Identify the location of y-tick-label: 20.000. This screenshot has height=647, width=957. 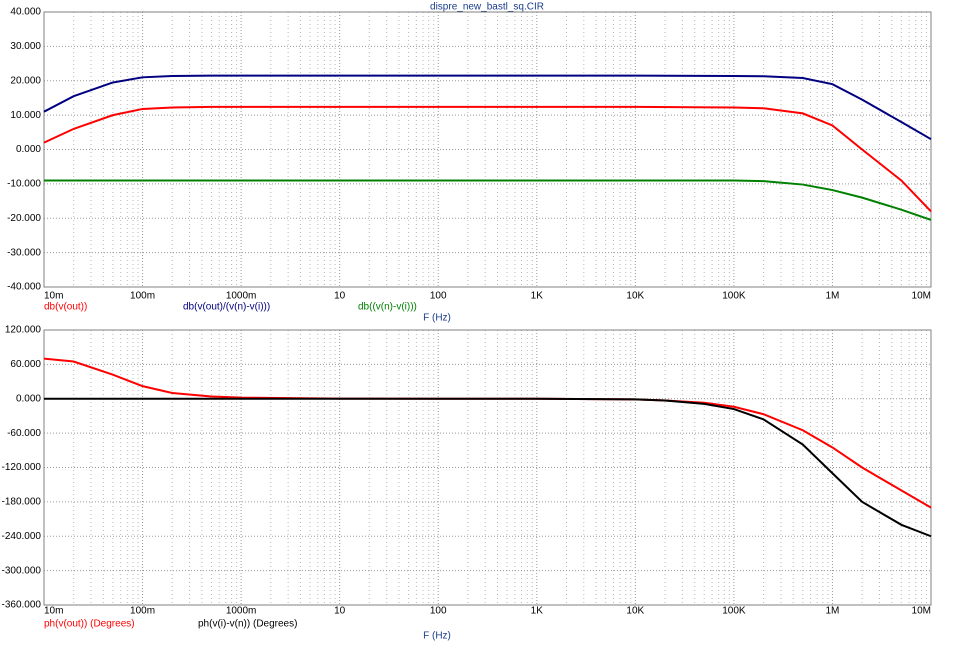
(25, 80).